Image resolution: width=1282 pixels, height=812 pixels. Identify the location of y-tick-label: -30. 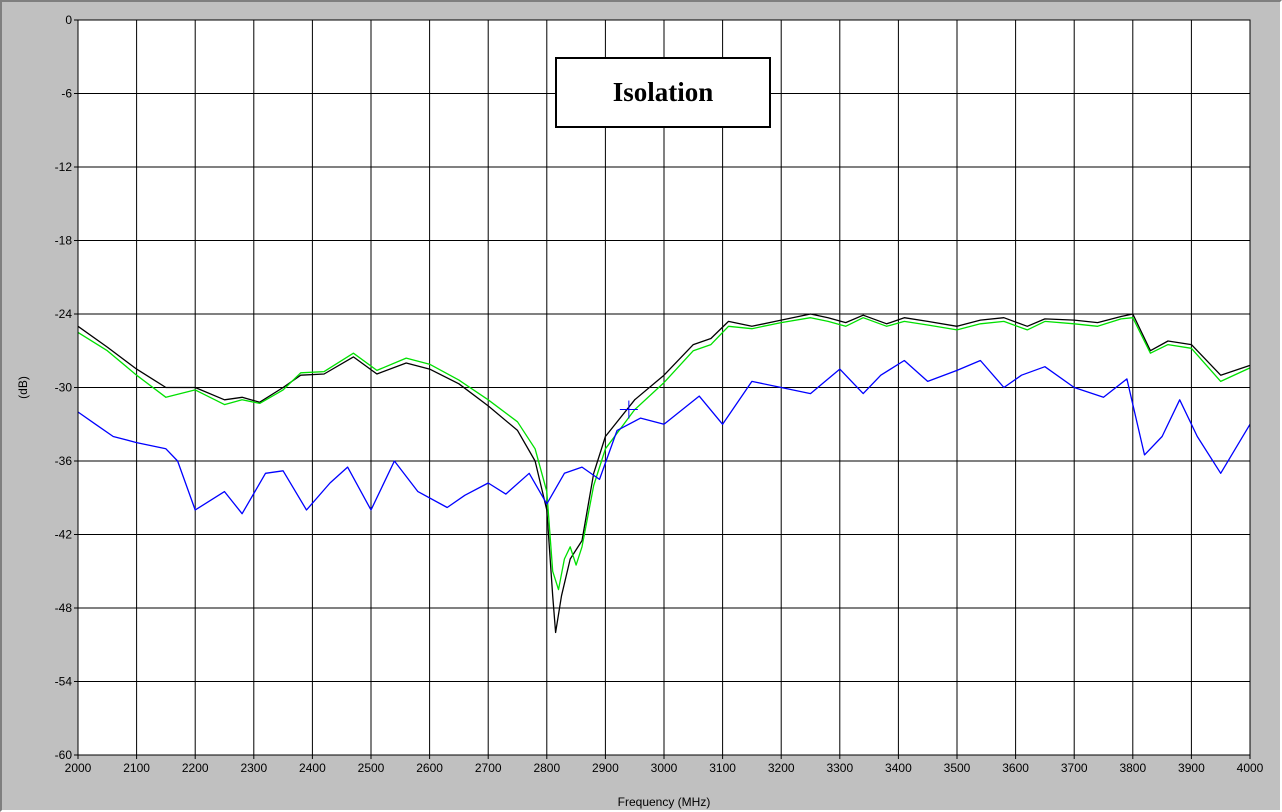
(64, 388).